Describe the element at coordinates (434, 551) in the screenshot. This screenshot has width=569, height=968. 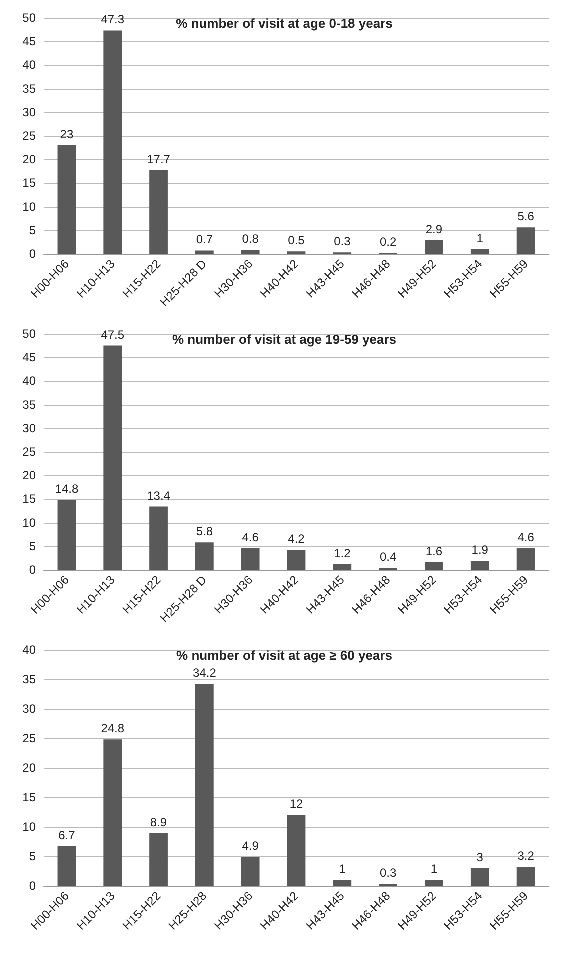
I see `data-label: 1.6` at that location.